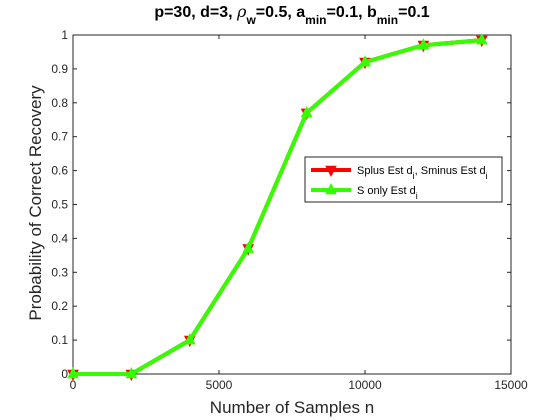  I want to click on legend: Splus Est di, Sminus Est diS only Est di, so click(403, 179).